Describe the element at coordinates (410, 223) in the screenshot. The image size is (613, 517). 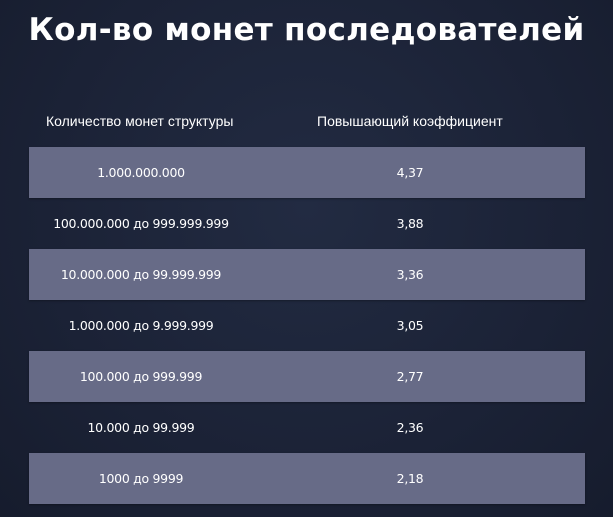
I see `coefficient-value: 3,88` at that location.